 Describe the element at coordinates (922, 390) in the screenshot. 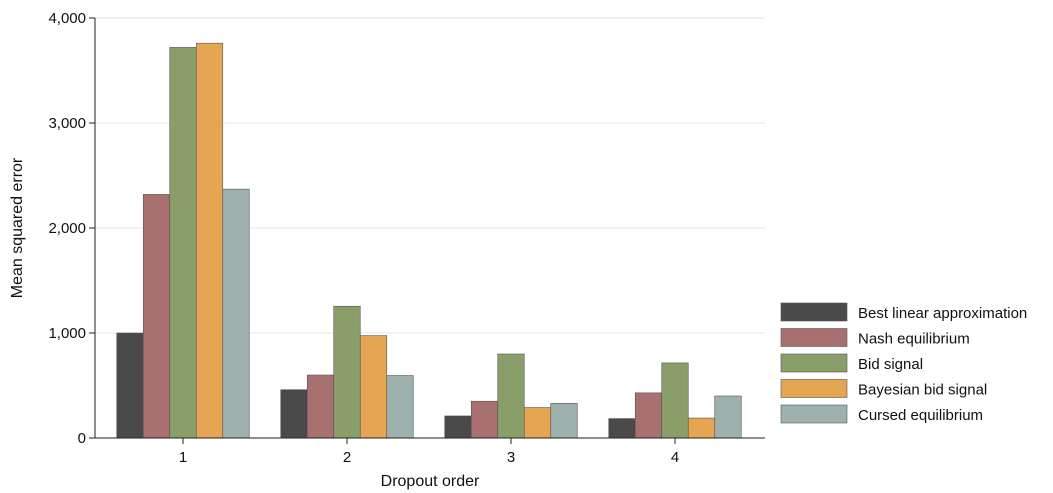

I see `legend-label: Bayesian bid signal` at that location.